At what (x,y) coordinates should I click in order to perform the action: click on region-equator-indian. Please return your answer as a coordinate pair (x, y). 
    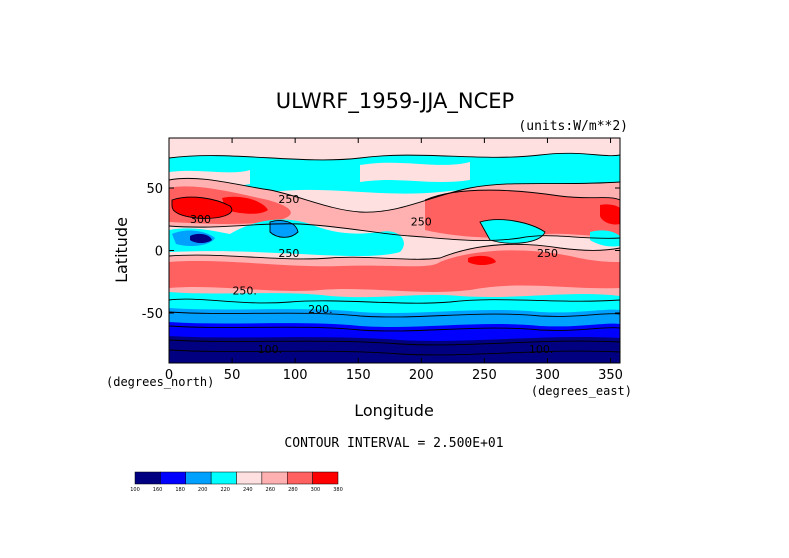
    Looking at the image, I should click on (284, 229).